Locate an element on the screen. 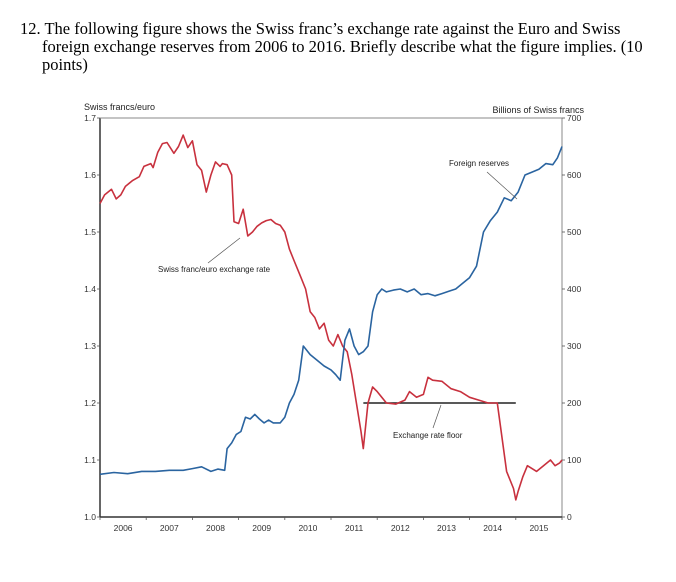 The width and height of the screenshot is (676, 582). right-tick-label: 100 is located at coordinates (574, 460).